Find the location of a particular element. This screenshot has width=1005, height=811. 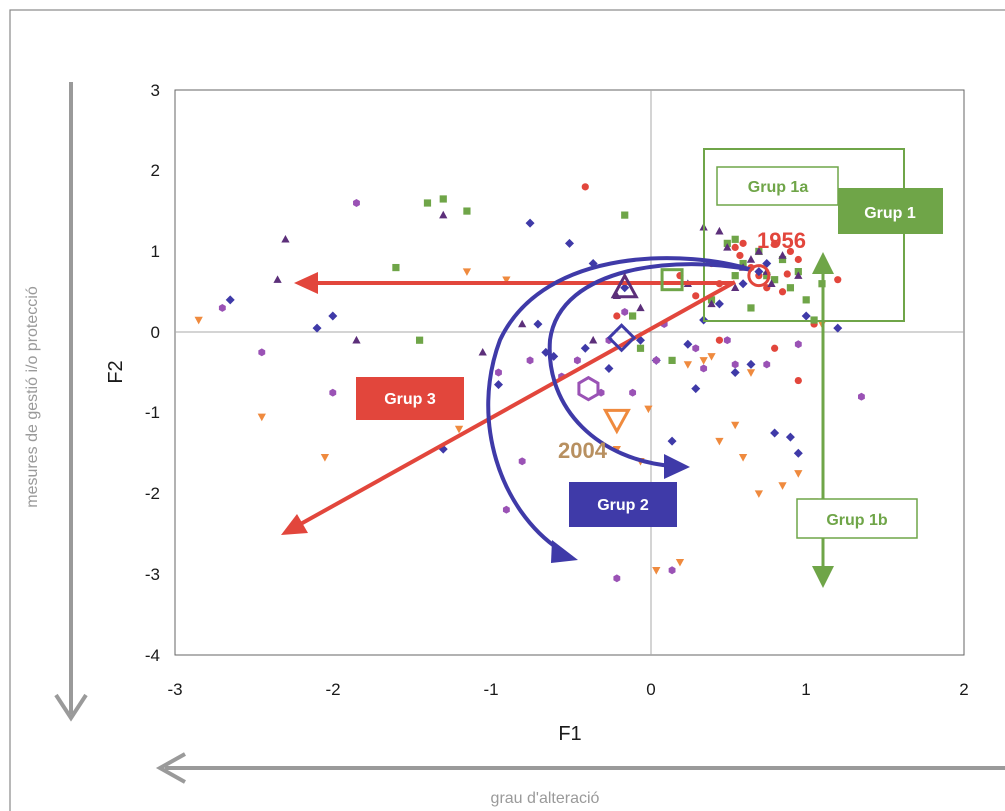

y-tick: -4 is located at coordinates (152, 655).